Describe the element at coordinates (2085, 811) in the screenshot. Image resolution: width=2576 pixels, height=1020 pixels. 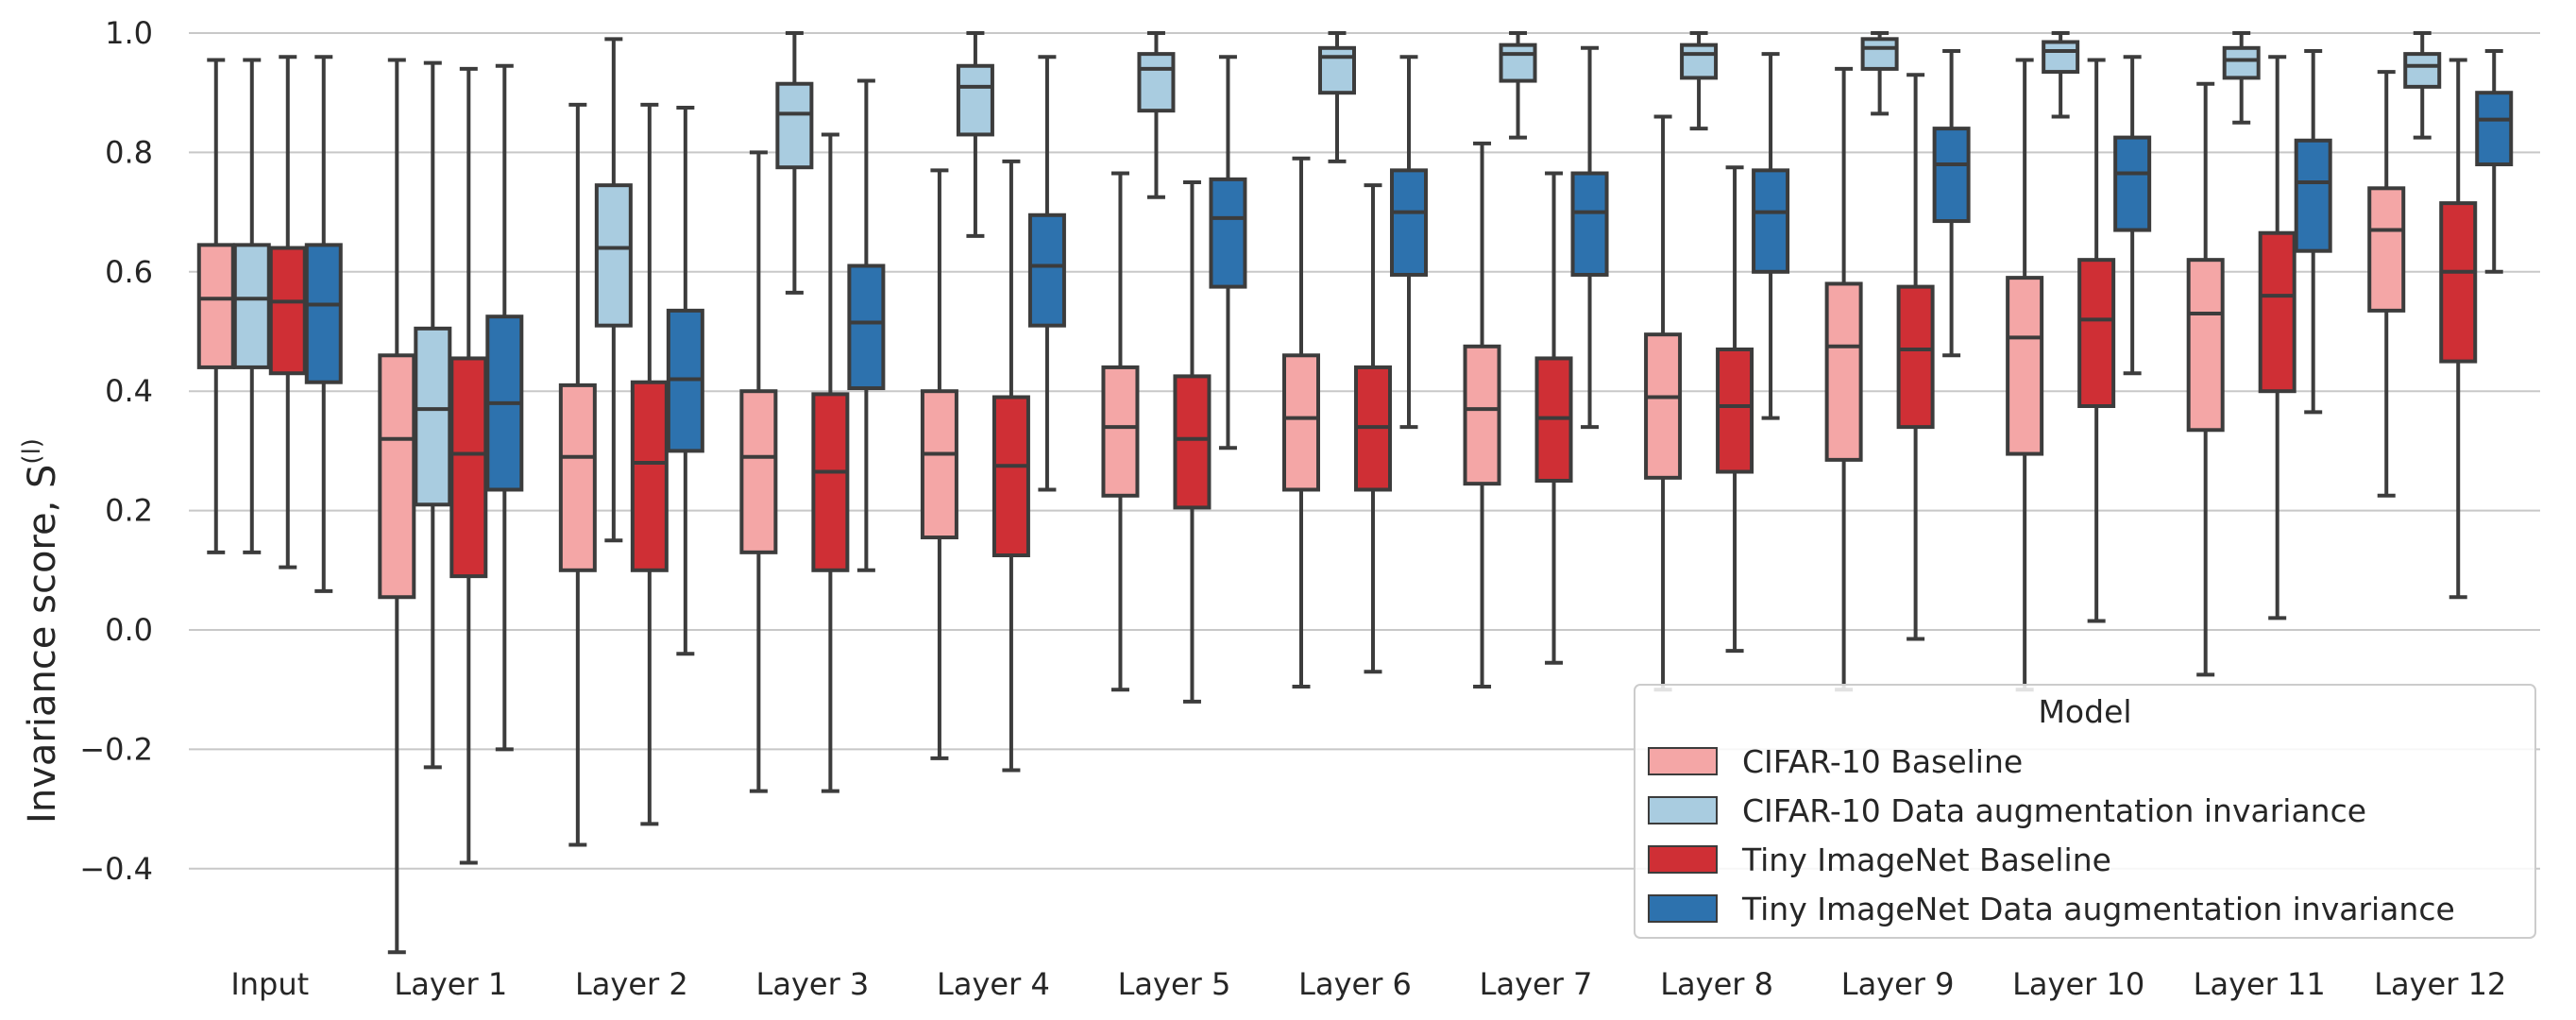
I see `legend-frame` at that location.